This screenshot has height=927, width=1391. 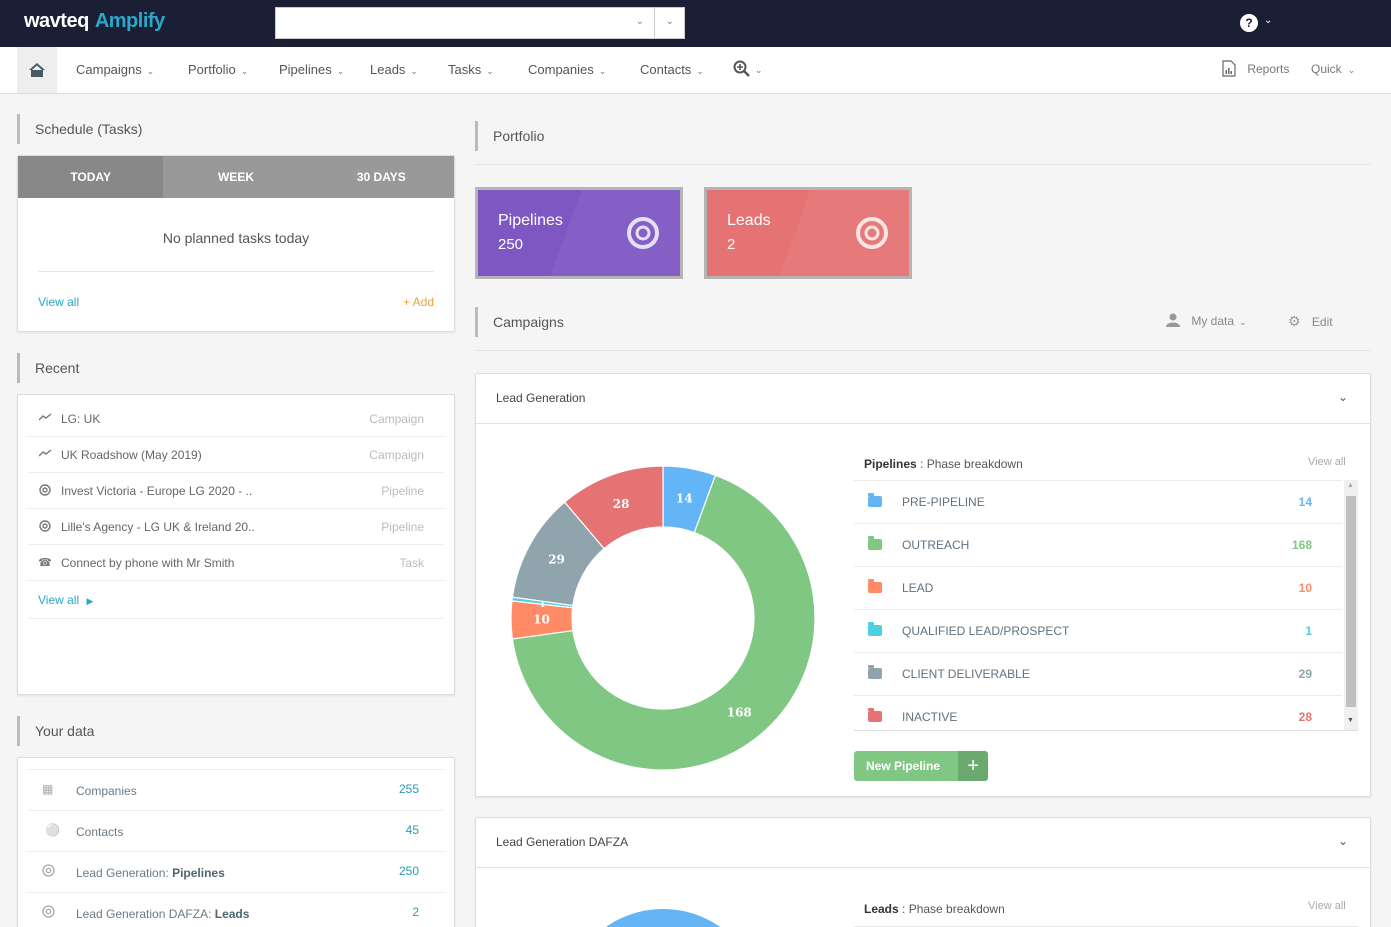 What do you see at coordinates (218, 69) in the screenshot?
I see `nav-portfolio: Portfolio ⌄` at bounding box center [218, 69].